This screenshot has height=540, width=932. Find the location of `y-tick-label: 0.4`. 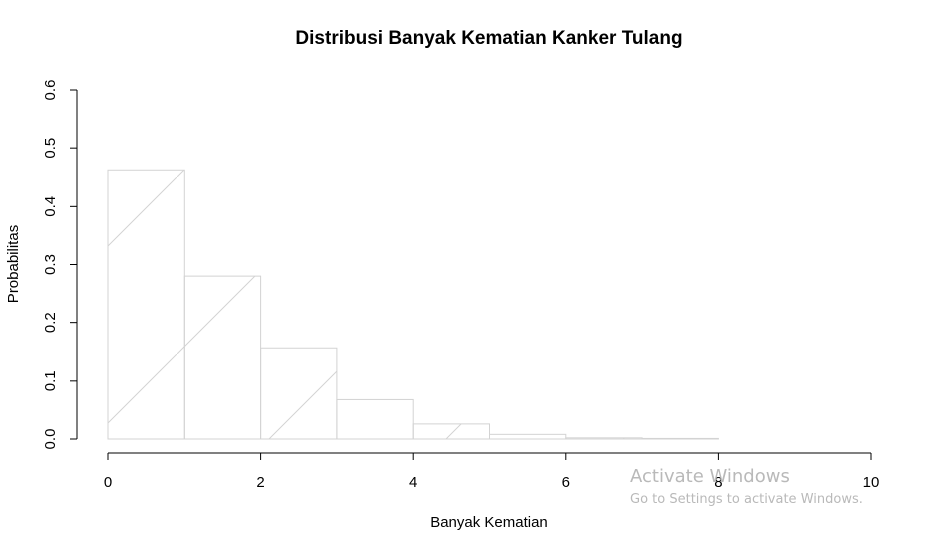

y-tick-label: 0.4 is located at coordinates (50, 206).